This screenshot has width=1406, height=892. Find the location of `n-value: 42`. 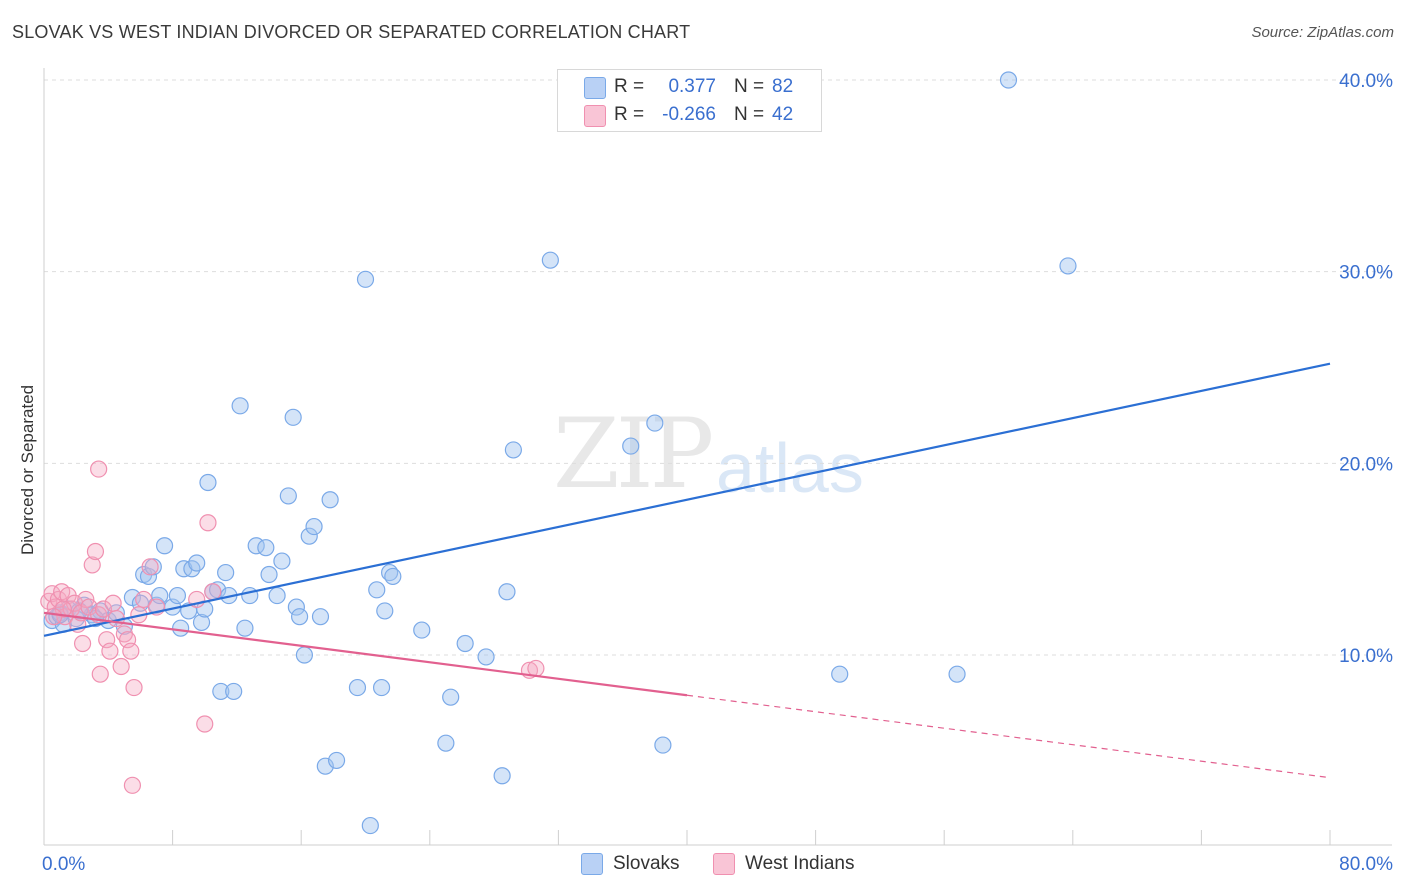

n-value: 42 is located at coordinates (783, 114).